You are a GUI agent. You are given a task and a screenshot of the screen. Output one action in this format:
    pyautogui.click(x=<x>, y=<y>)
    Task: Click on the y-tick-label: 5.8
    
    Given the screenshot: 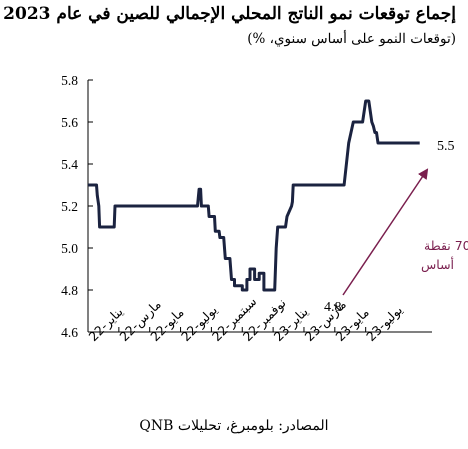 What is the action you would take?
    pyautogui.click(x=69, y=80)
    